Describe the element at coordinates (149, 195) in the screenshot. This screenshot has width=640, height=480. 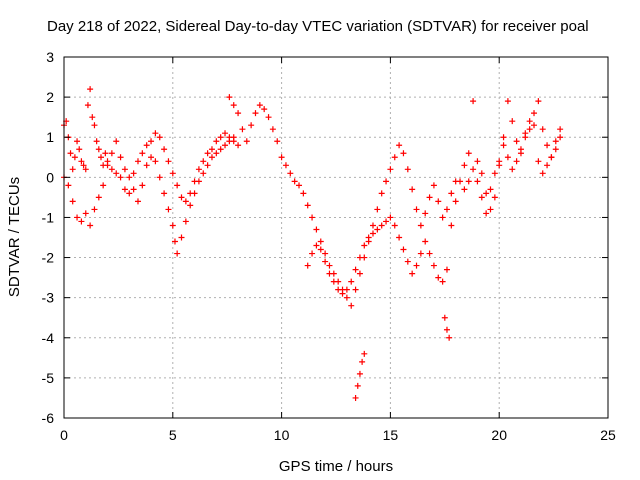
I see `series-sdtvar_b` at that location.